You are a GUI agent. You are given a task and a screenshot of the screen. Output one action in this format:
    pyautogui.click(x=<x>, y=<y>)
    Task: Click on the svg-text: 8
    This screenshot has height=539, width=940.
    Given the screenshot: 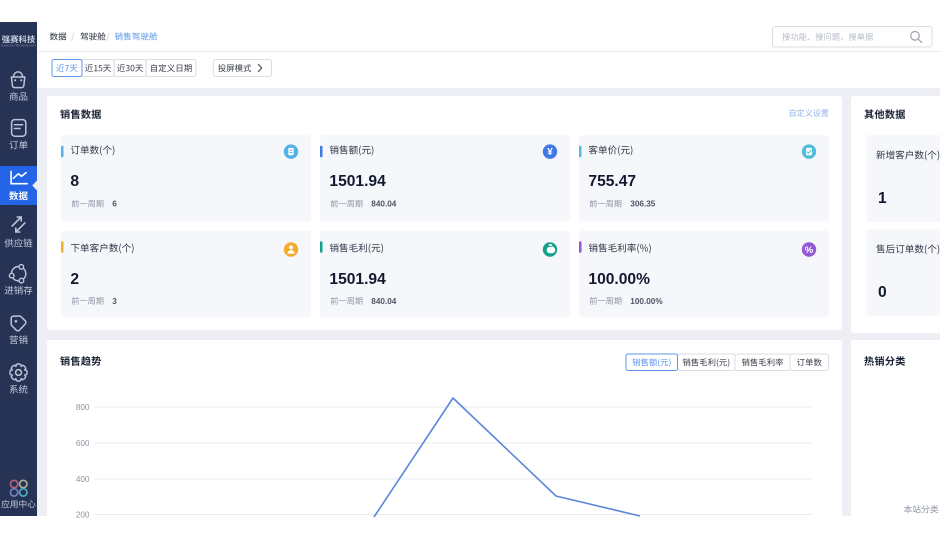 What is the action you would take?
    pyautogui.click(x=74, y=181)
    